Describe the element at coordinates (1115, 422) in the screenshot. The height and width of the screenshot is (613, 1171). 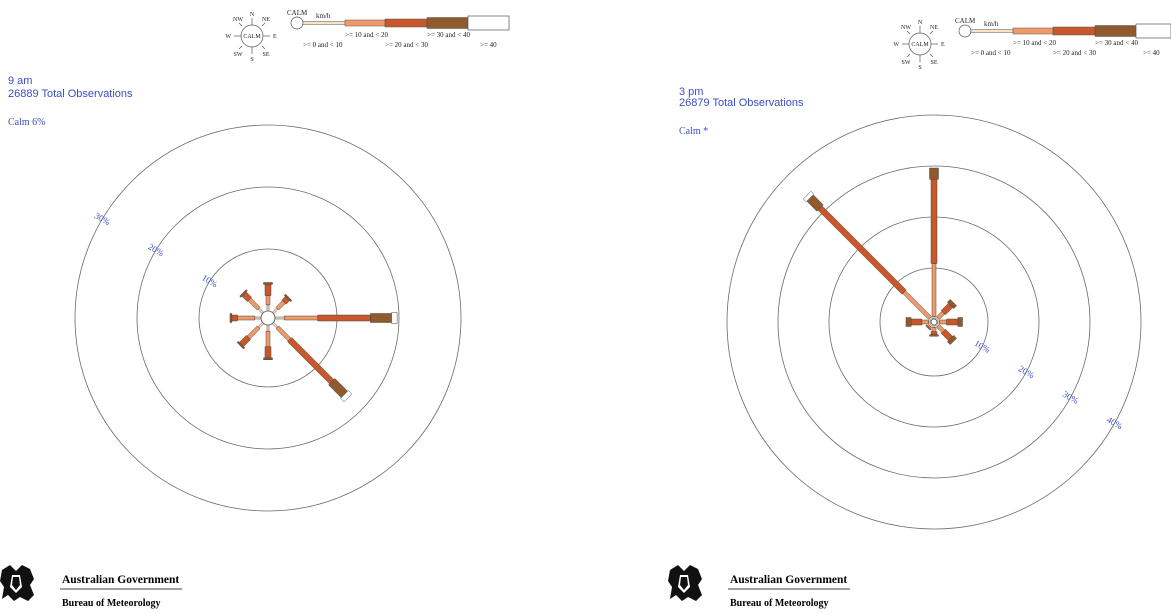
I see `ring-label: 40%` at that location.